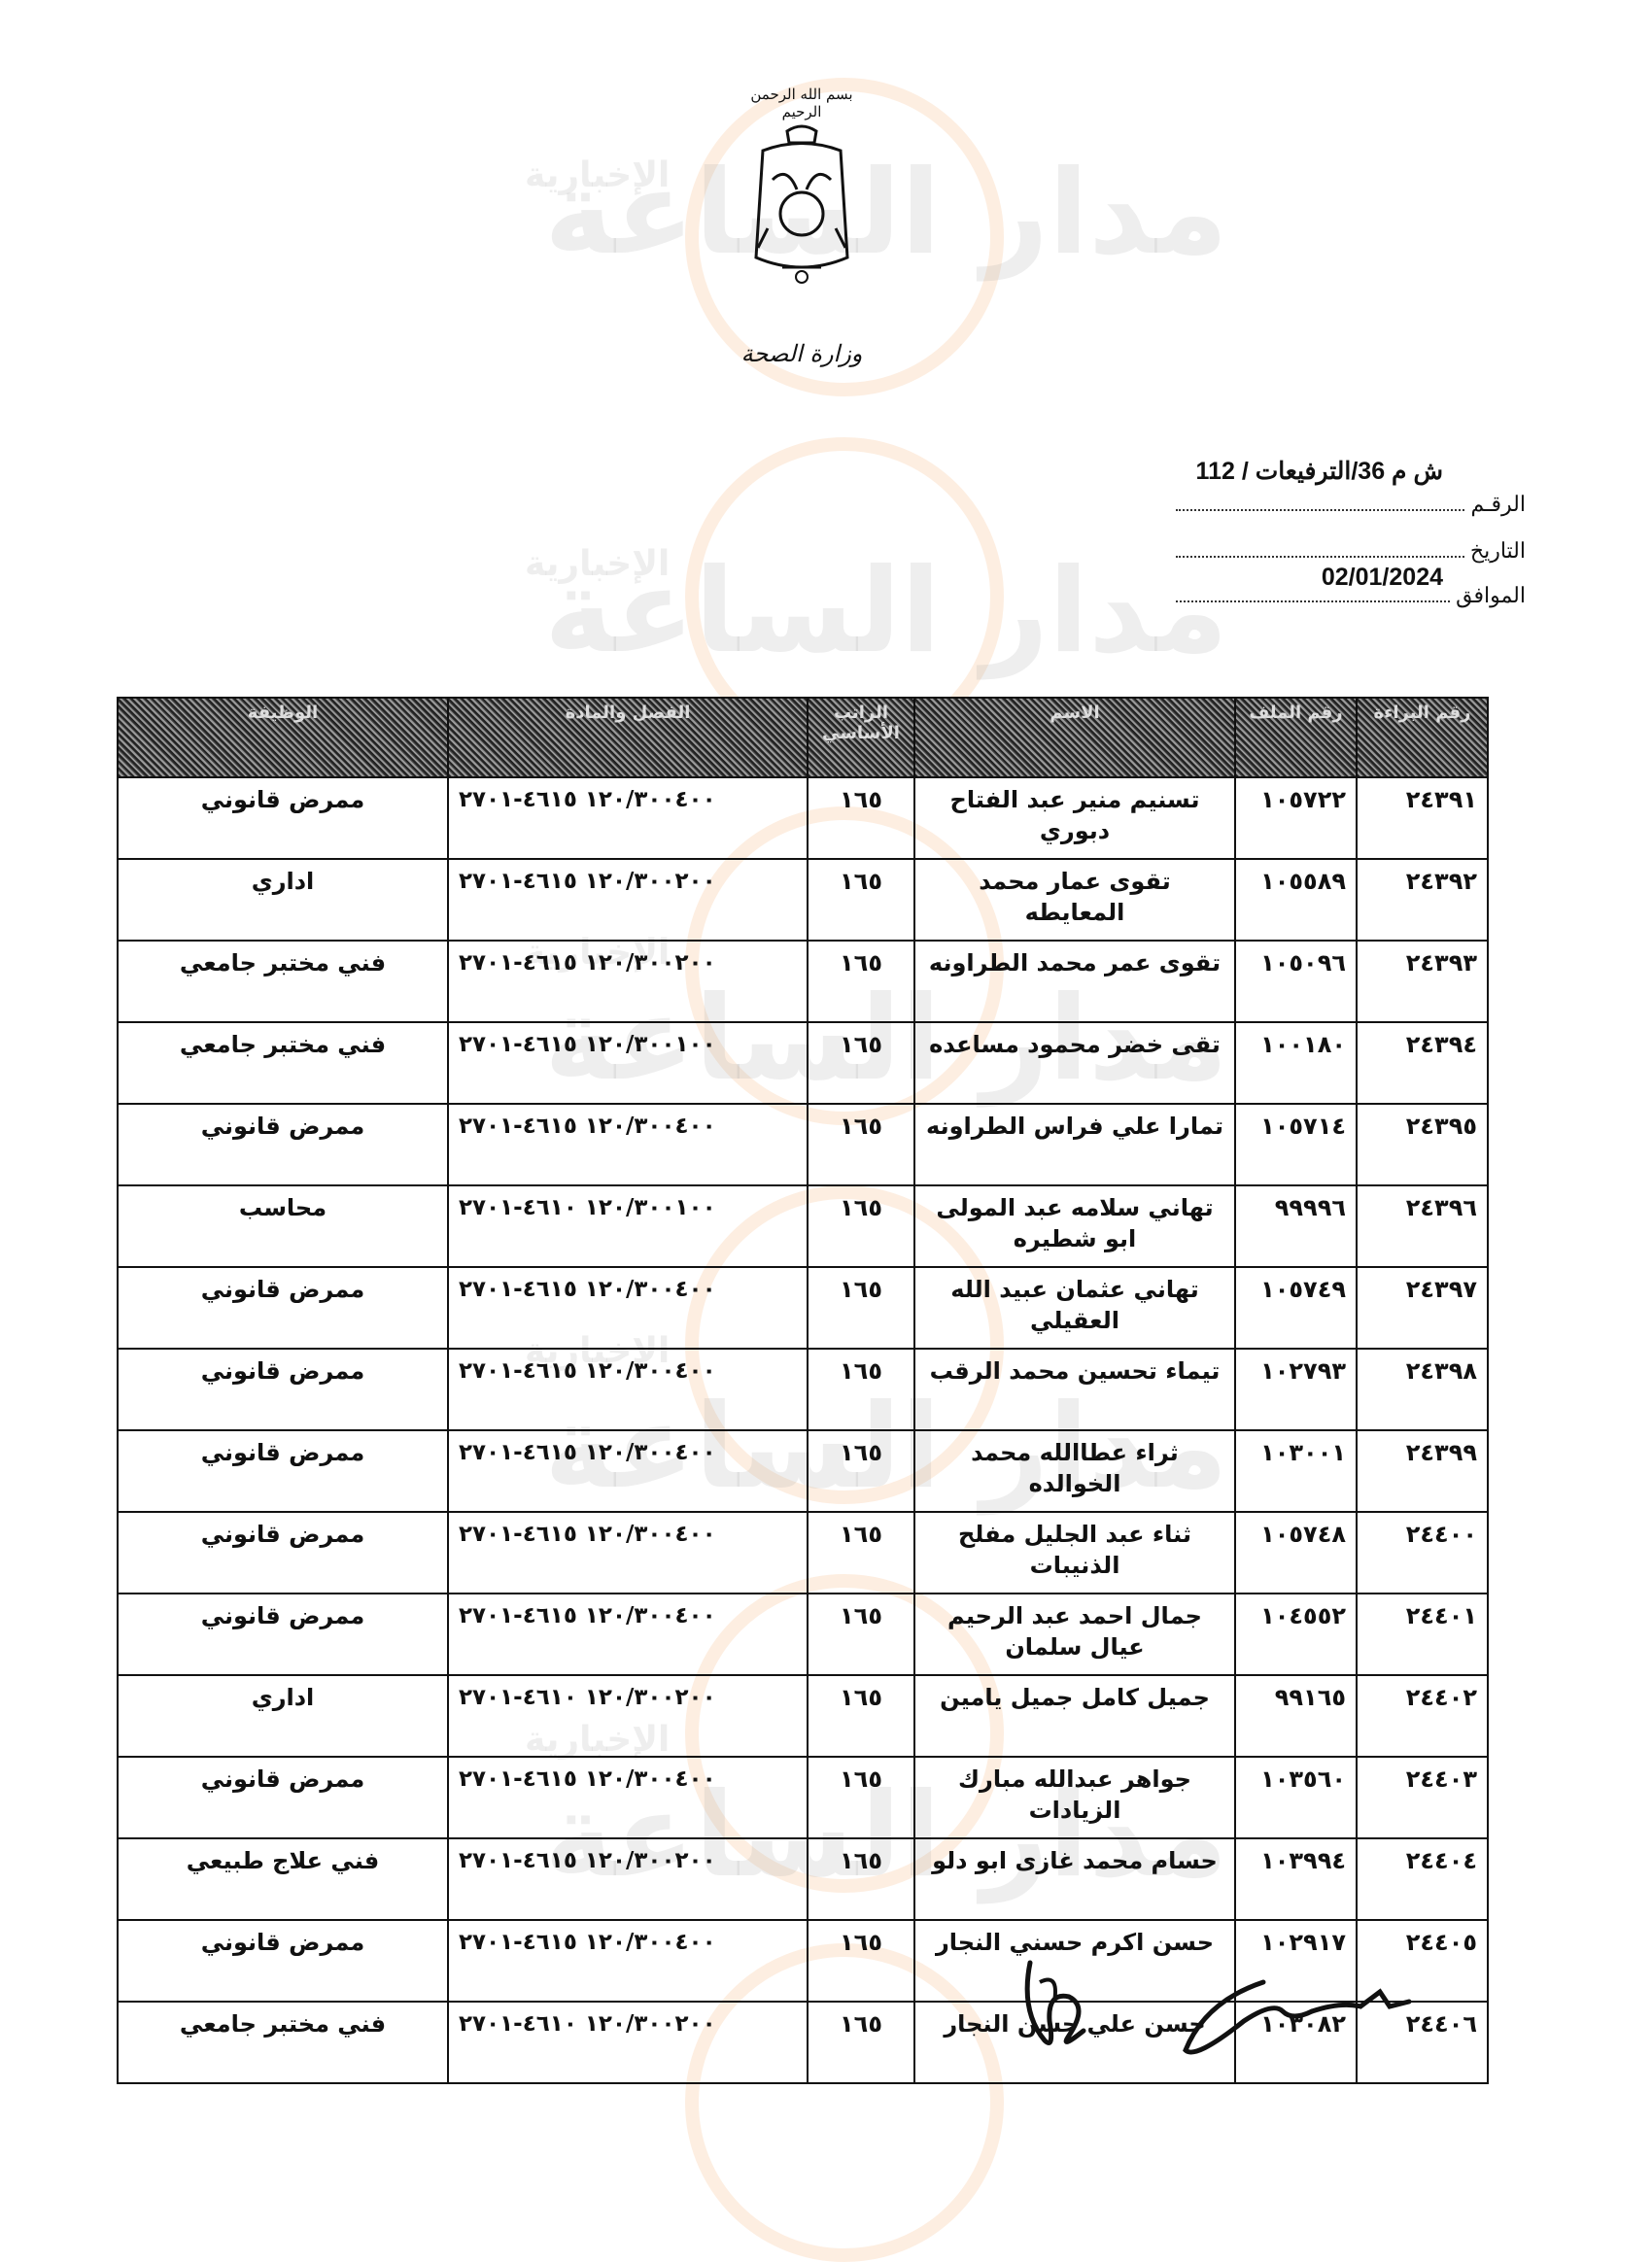 The height and width of the screenshot is (2262, 1652). Describe the element at coordinates (1423, 1552) in the screenshot. I see `cert-number-cell: ٢٤٤٠٠` at that location.